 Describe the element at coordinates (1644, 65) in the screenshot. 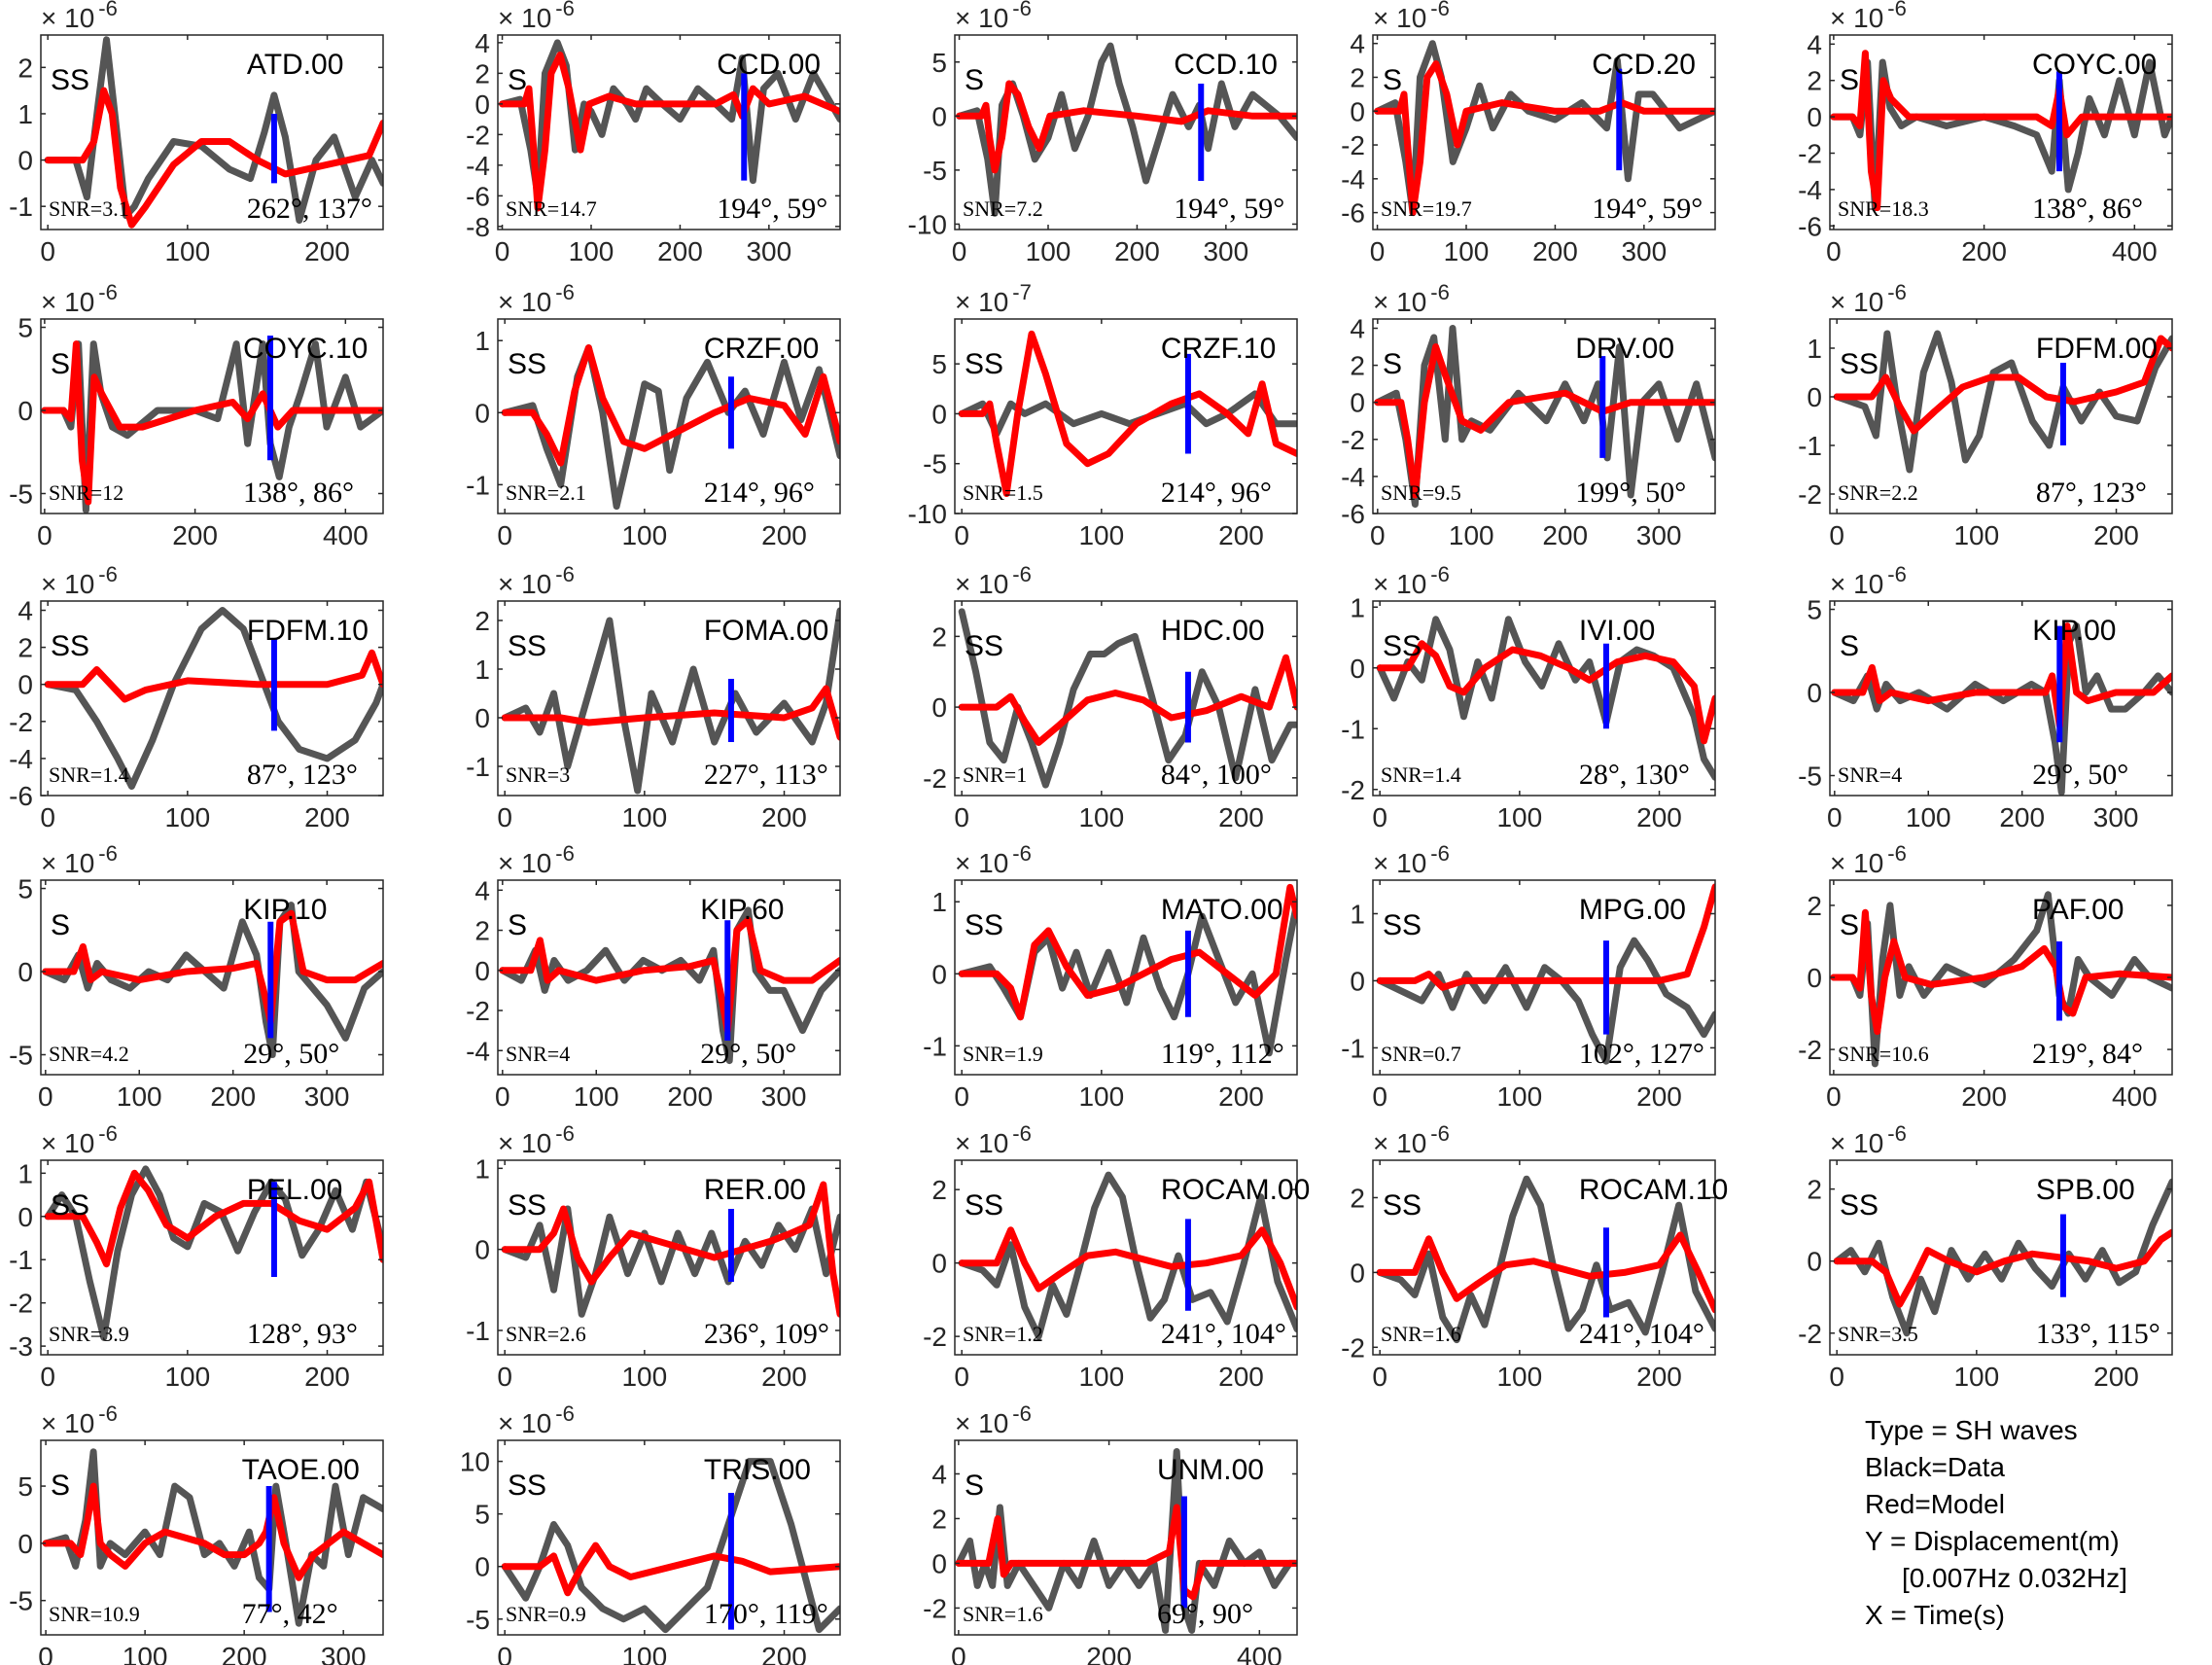

I see `station-label: CCD.20` at that location.